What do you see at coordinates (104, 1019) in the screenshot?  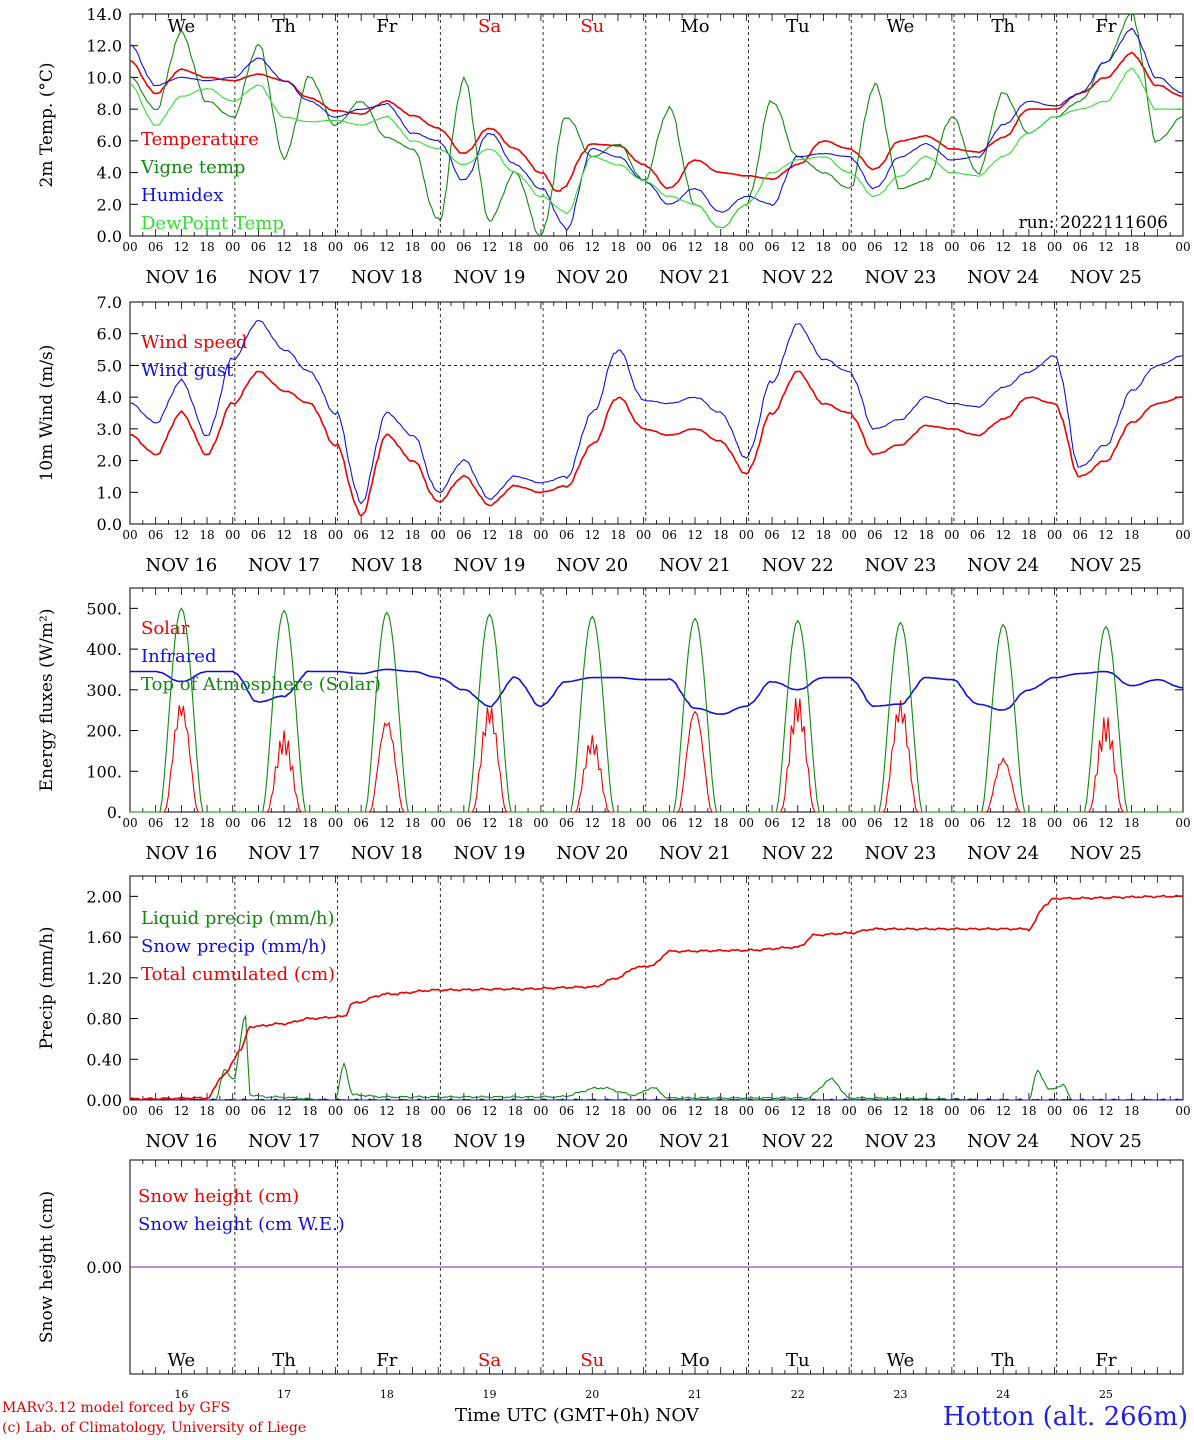 I see `y-tick-label: 0.80` at bounding box center [104, 1019].